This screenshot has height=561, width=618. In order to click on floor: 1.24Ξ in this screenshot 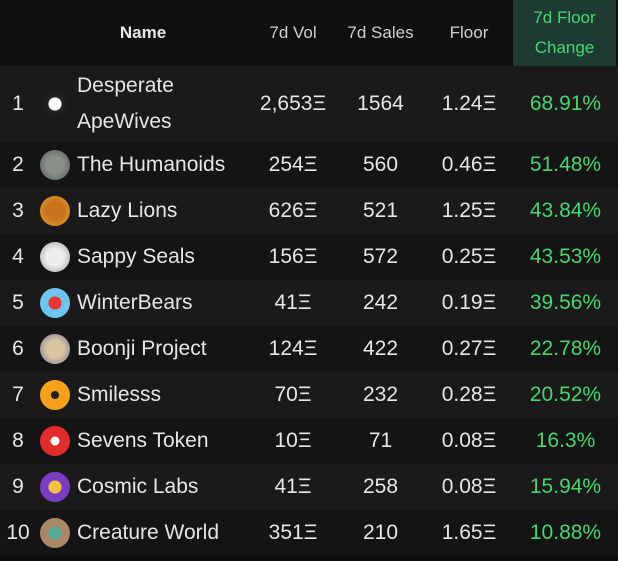, I will do `click(469, 104)`.